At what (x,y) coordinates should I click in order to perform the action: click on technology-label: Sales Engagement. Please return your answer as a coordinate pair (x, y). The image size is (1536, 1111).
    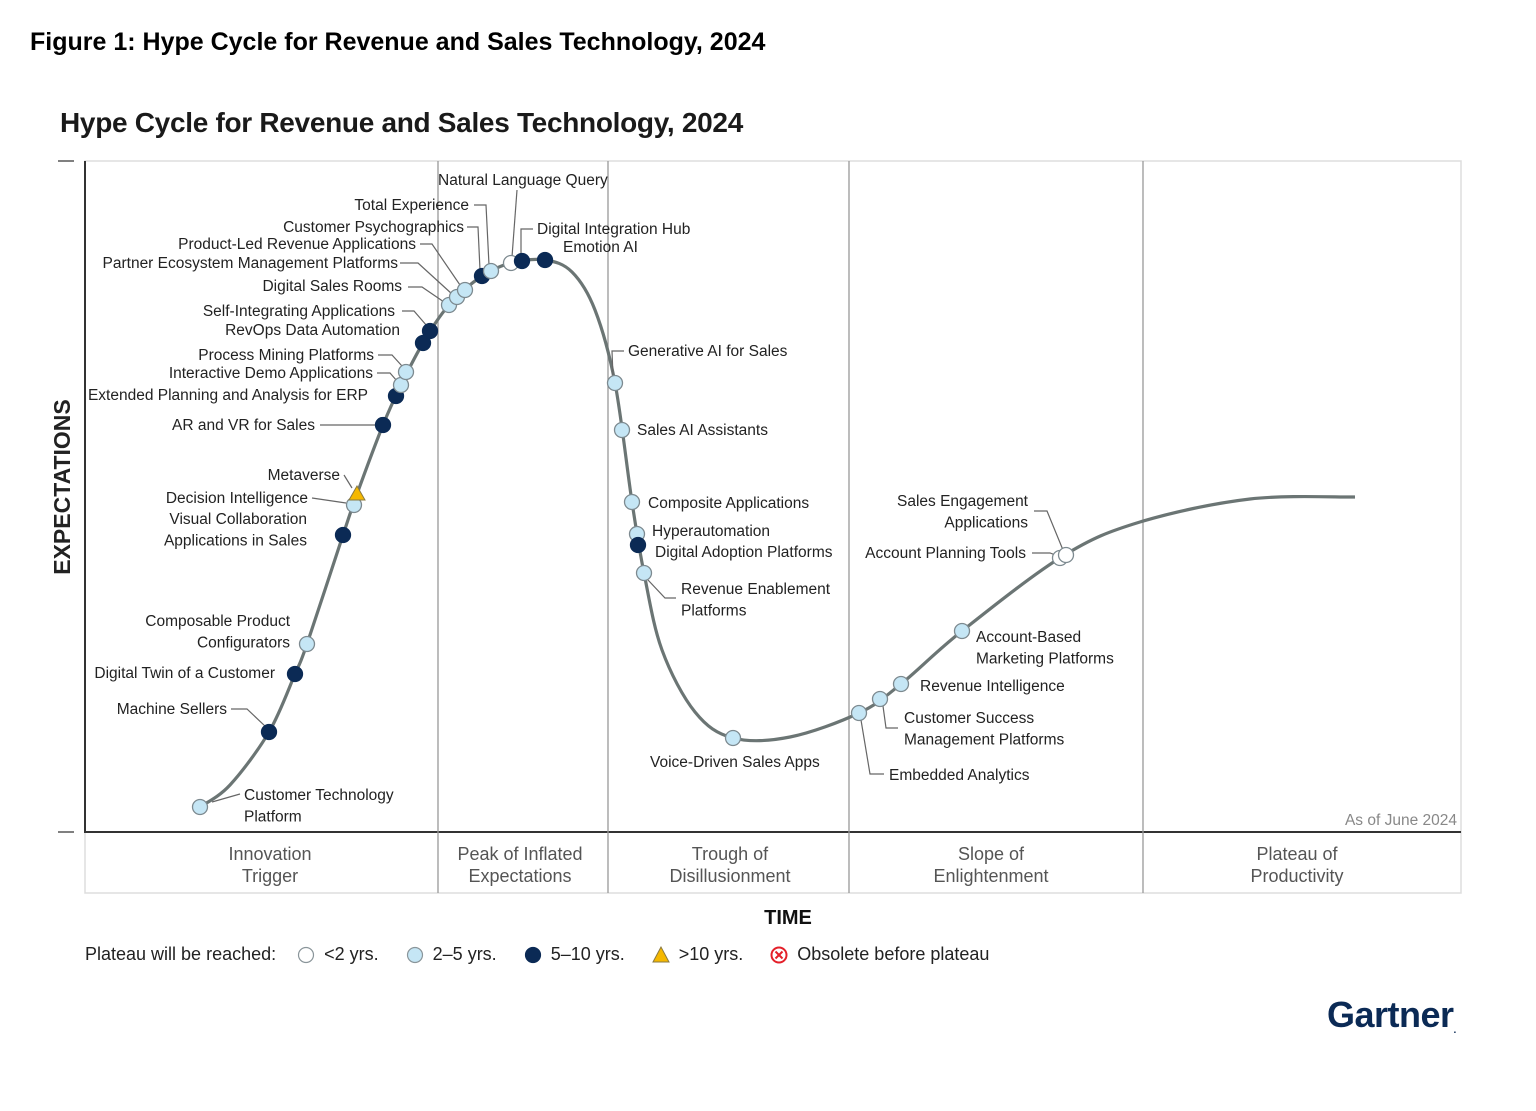
    Looking at the image, I should click on (963, 501).